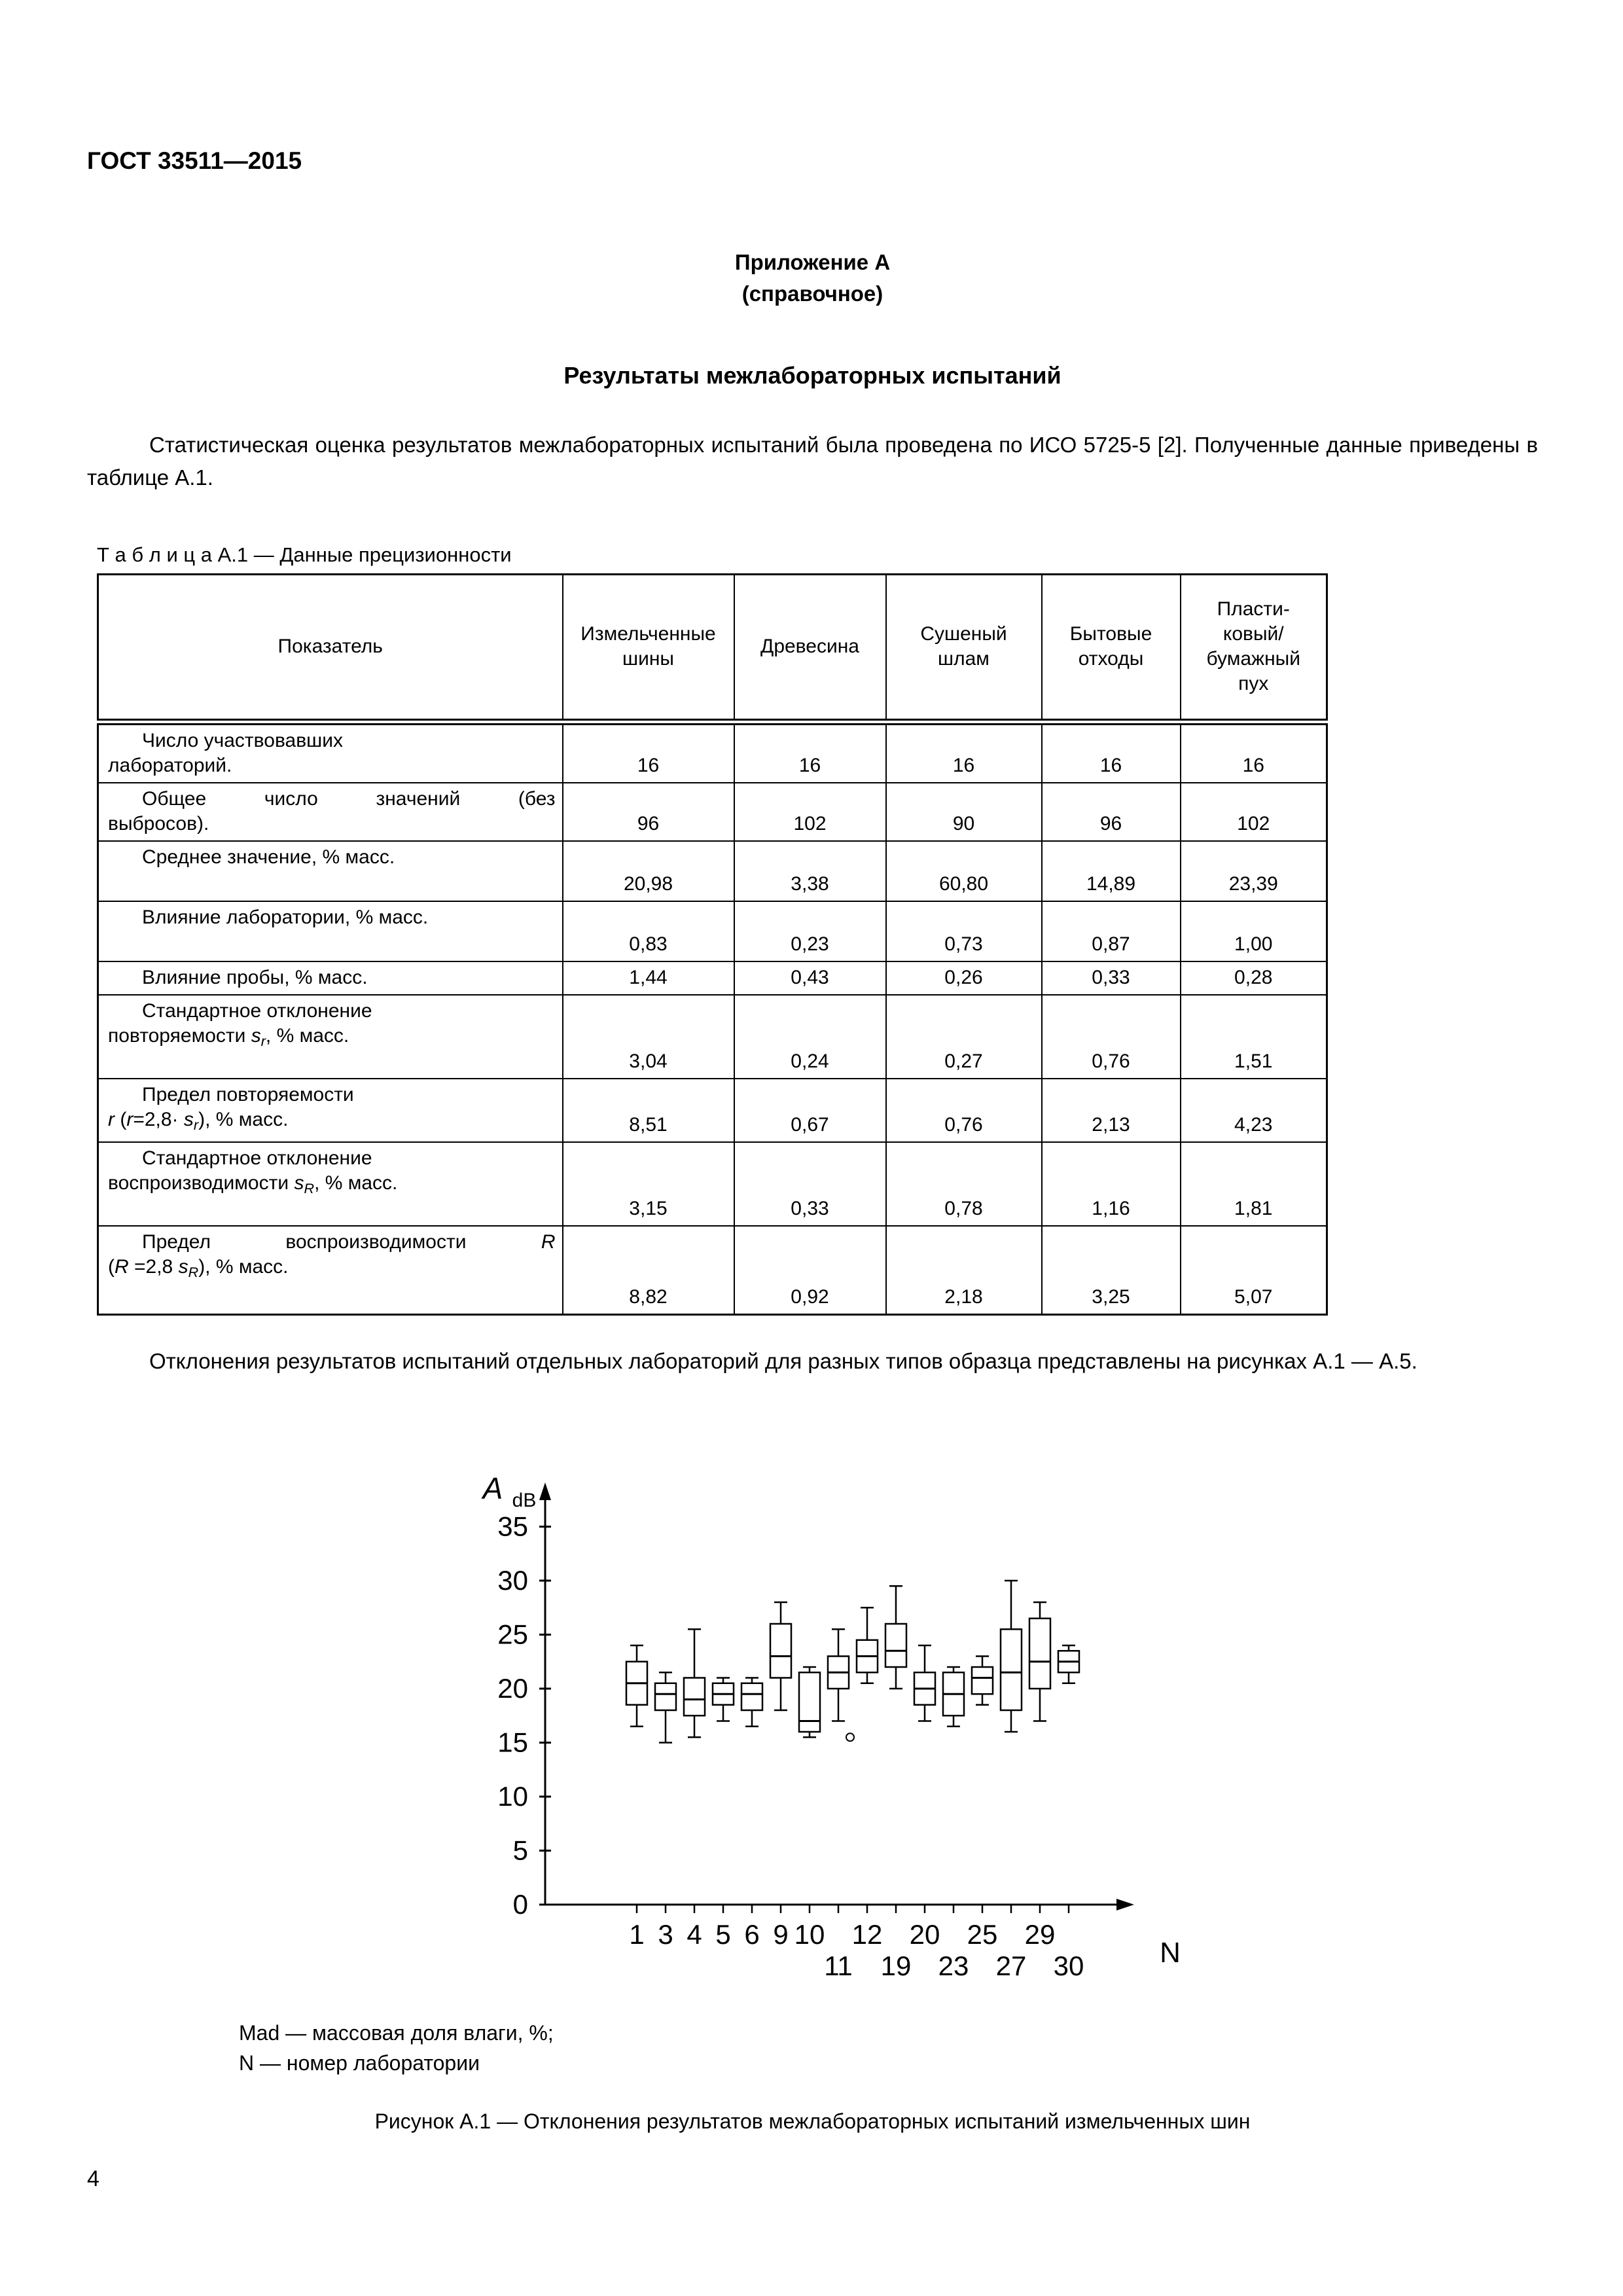 Image resolution: width=1623 pixels, height=2296 pixels. What do you see at coordinates (93, 2178) in the screenshot?
I see `page-number: 4` at bounding box center [93, 2178].